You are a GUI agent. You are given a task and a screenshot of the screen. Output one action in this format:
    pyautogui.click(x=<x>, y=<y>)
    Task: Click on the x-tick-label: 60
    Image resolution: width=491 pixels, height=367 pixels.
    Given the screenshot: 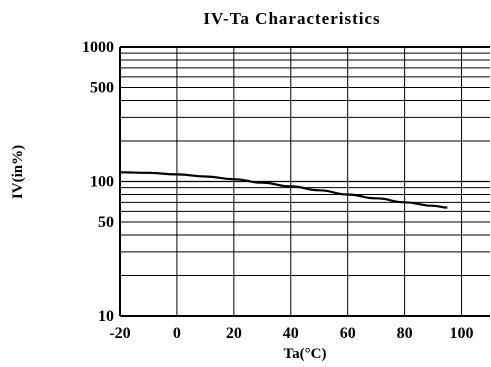 What is the action you would take?
    pyautogui.click(x=348, y=333)
    